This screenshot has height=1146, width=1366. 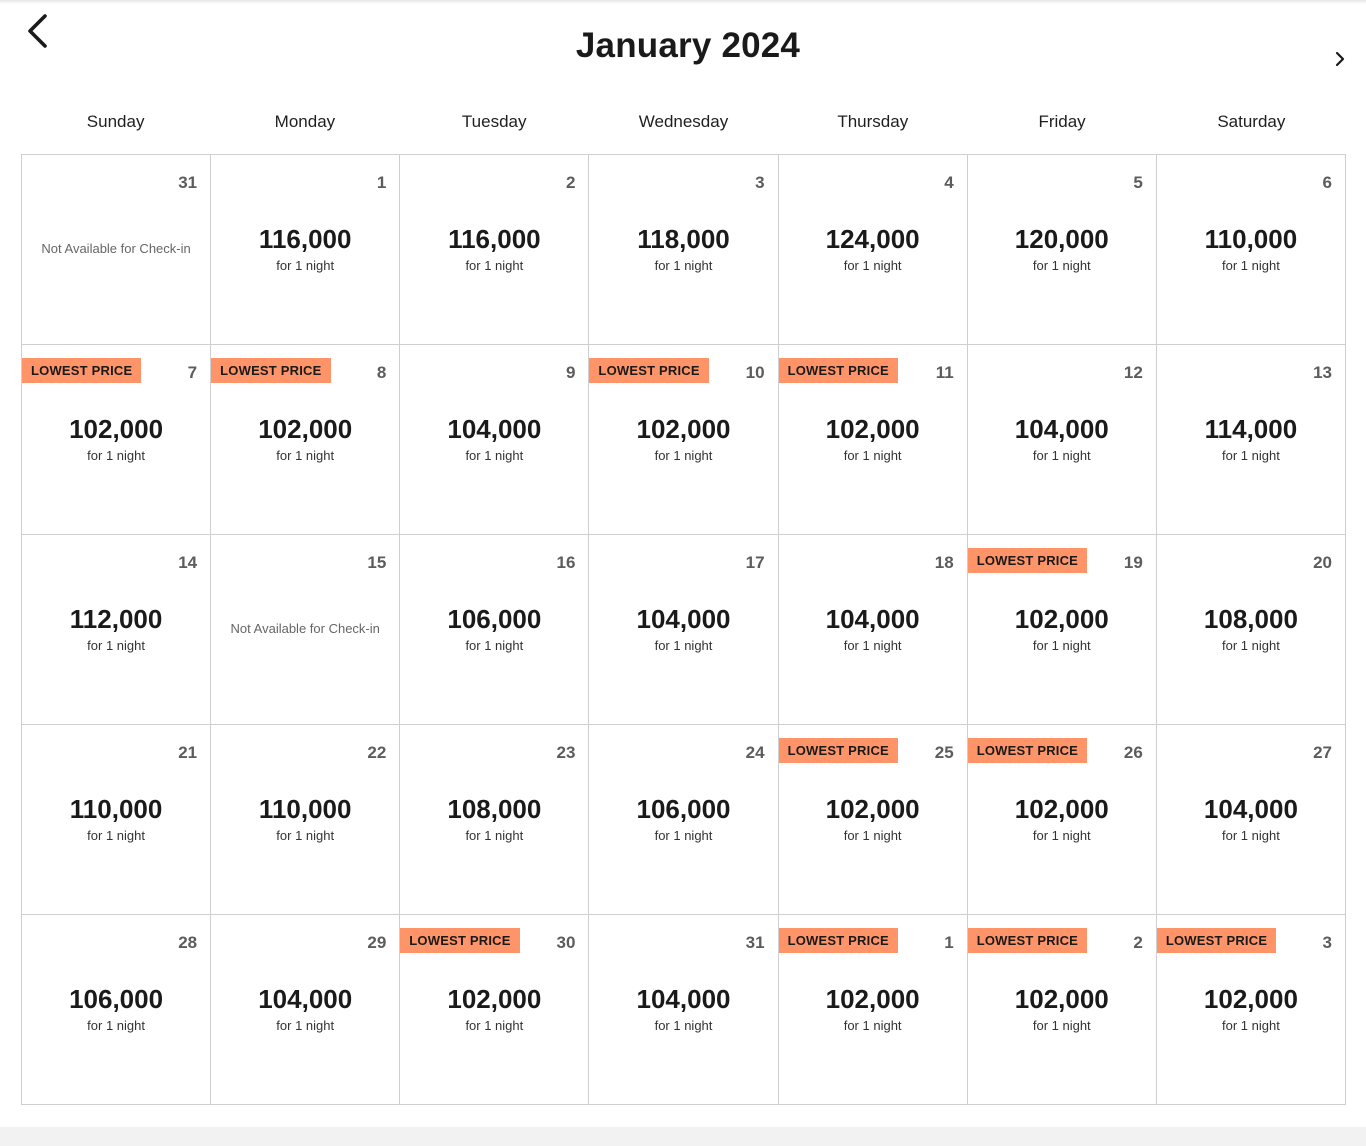 I want to click on day-number: 17, so click(x=755, y=562).